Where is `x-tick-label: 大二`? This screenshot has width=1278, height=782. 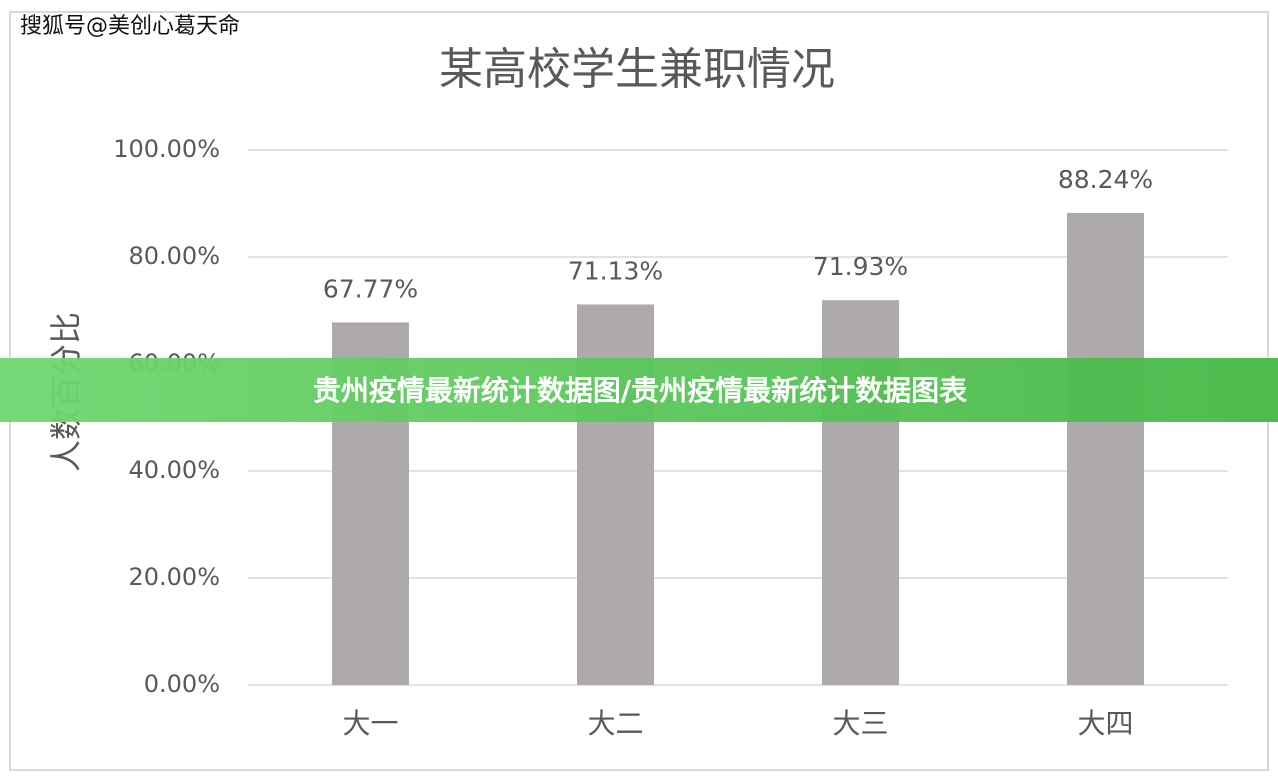 x-tick-label: 大二 is located at coordinates (615, 723).